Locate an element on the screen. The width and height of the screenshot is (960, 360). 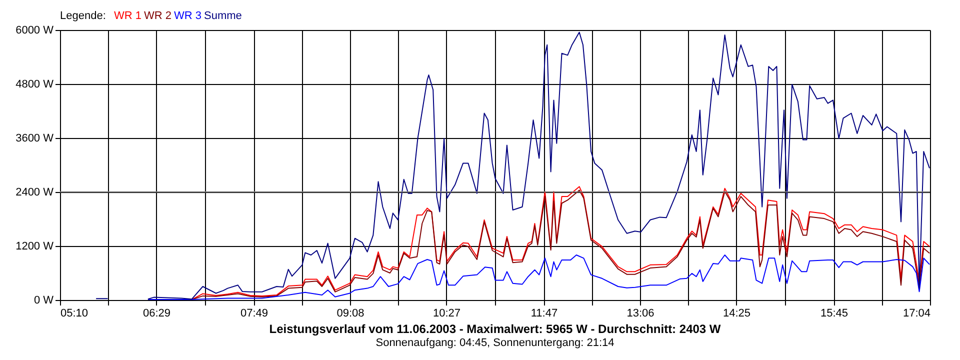
text: WR 3 is located at coordinates (188, 16).